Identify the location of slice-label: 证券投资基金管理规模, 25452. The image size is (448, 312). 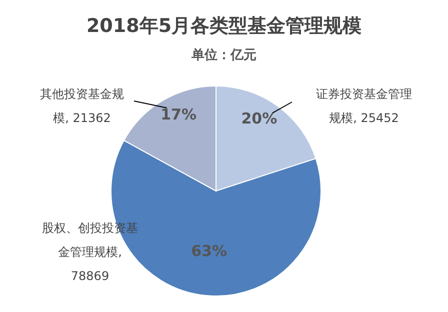
(364, 106).